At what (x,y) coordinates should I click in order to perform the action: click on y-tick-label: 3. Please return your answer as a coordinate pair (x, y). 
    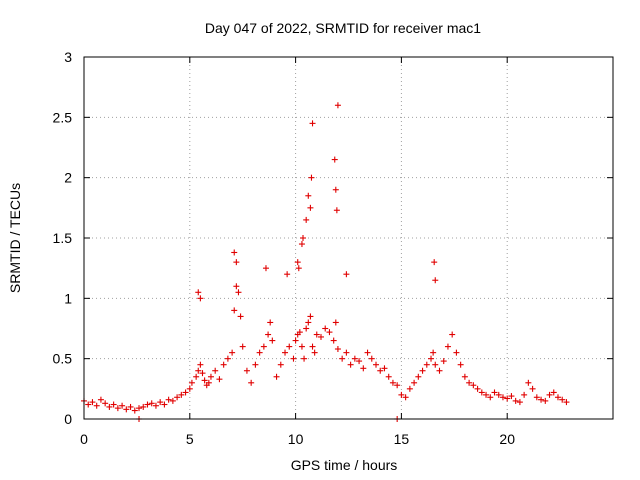
    Looking at the image, I should click on (68, 57).